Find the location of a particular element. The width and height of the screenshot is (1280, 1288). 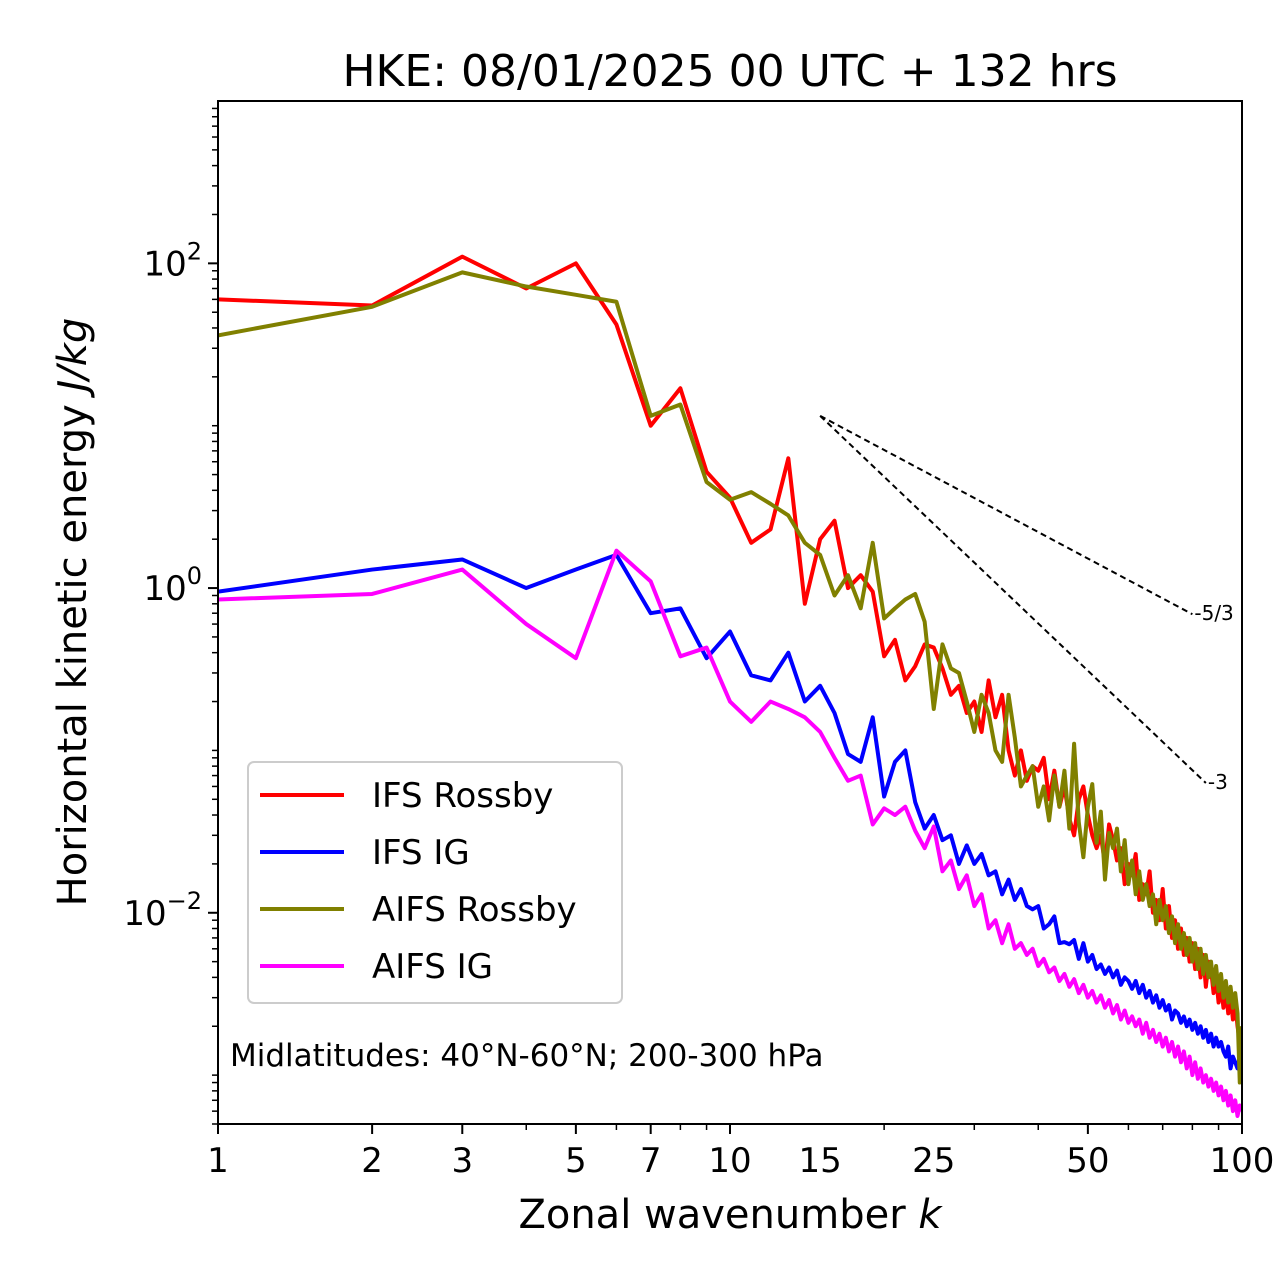

y-axis-title: Horizontal kinetic energy J/kg is located at coordinates (73, 612).